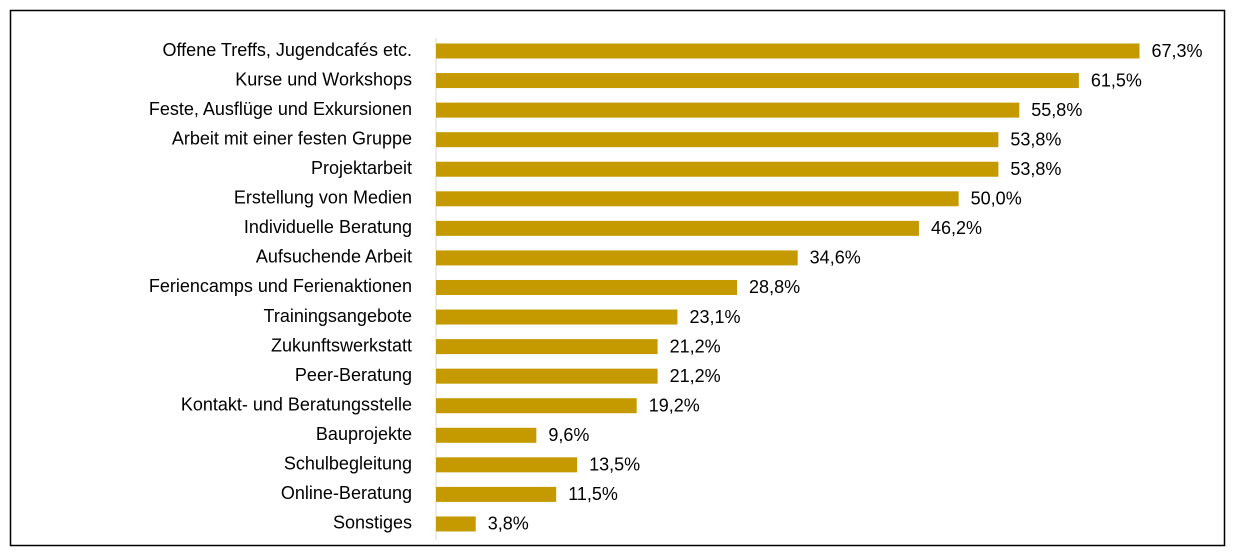 The width and height of the screenshot is (1235, 554). What do you see at coordinates (996, 199) in the screenshot?
I see `value-label: 50,0%` at bounding box center [996, 199].